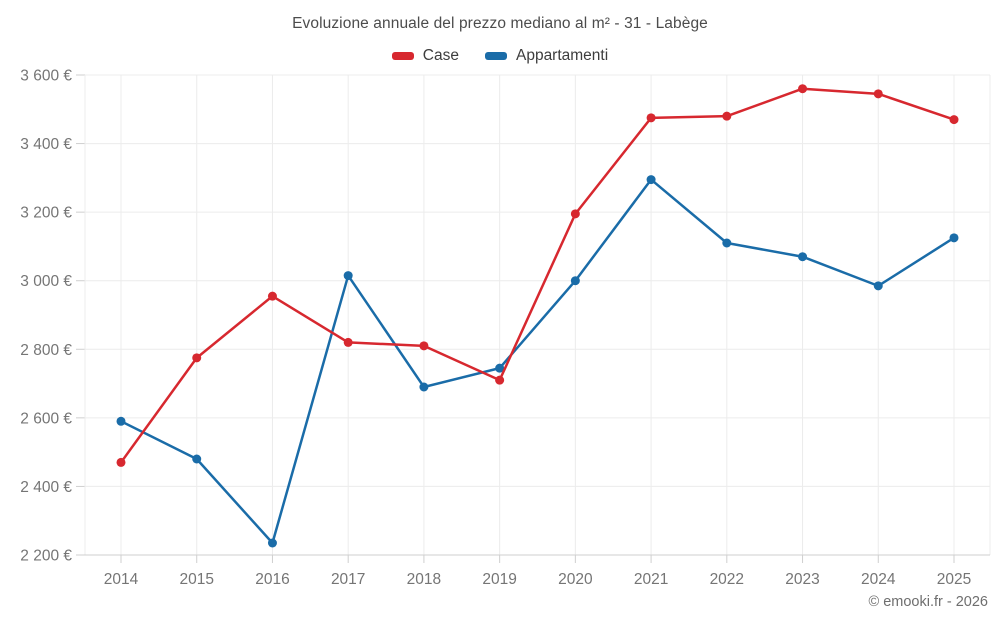  I want to click on x-axis-label: 2014, so click(121, 579).